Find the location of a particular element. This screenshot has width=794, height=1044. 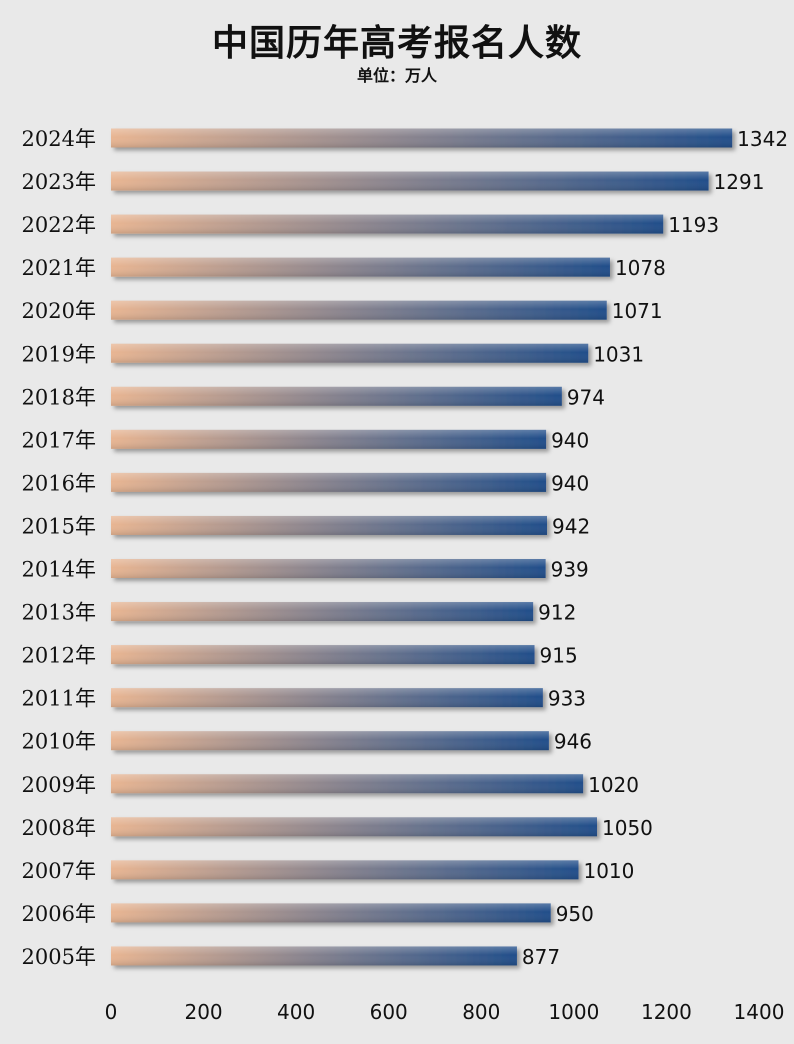

category-label: 2009年 is located at coordinates (59, 785).